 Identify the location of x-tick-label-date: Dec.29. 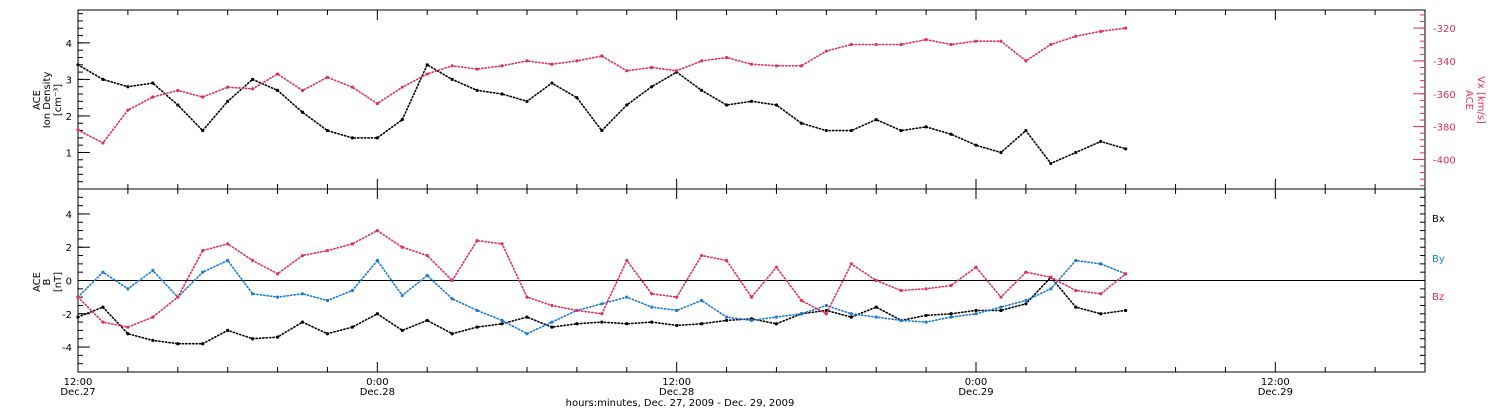
(1275, 392).